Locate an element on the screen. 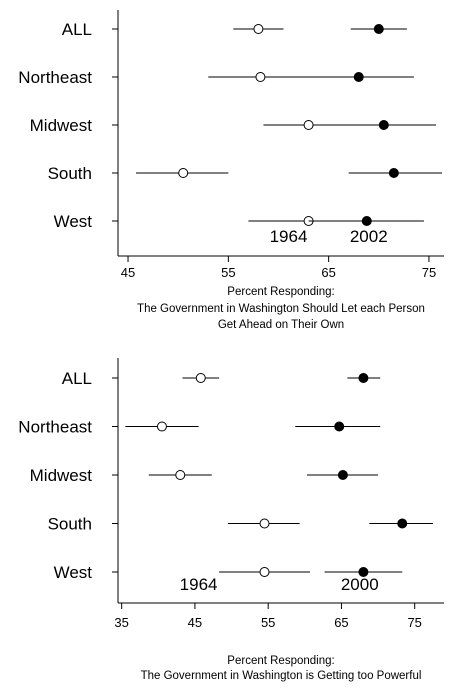 Image resolution: width=466 pixels, height=692 pixels. series-annotation: 2000 is located at coordinates (360, 584).